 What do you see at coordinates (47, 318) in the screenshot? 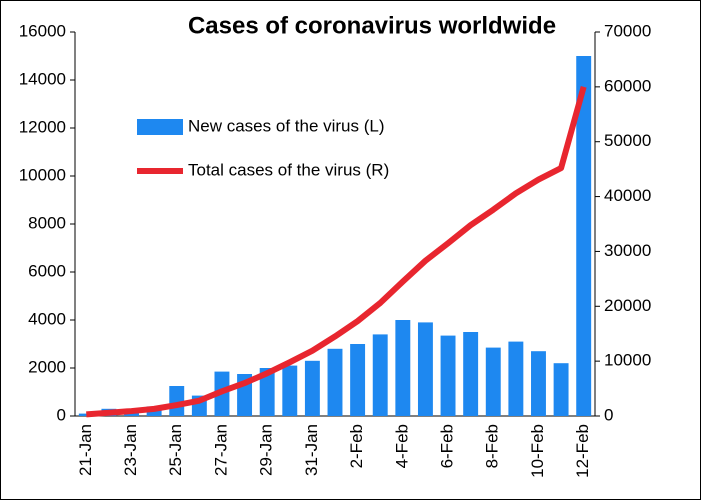
I see `y-tick-label: 4000` at bounding box center [47, 318].